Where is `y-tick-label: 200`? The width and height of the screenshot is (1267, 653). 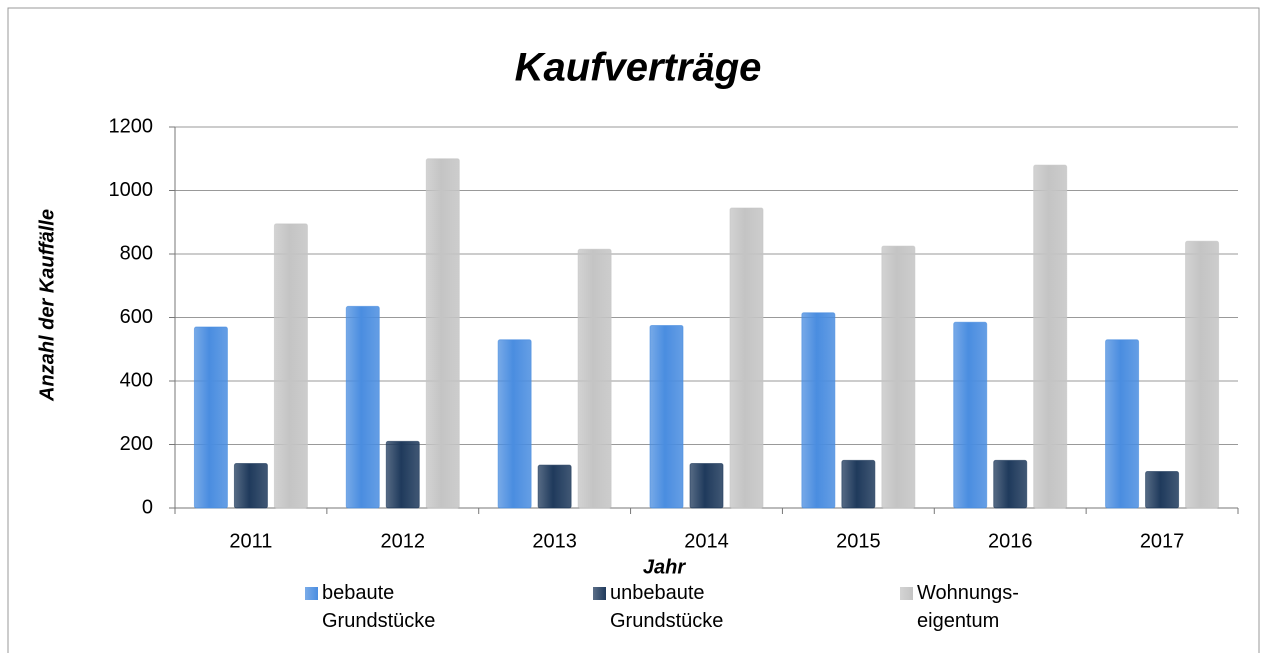 y-tick-label: 200 is located at coordinates (136, 444).